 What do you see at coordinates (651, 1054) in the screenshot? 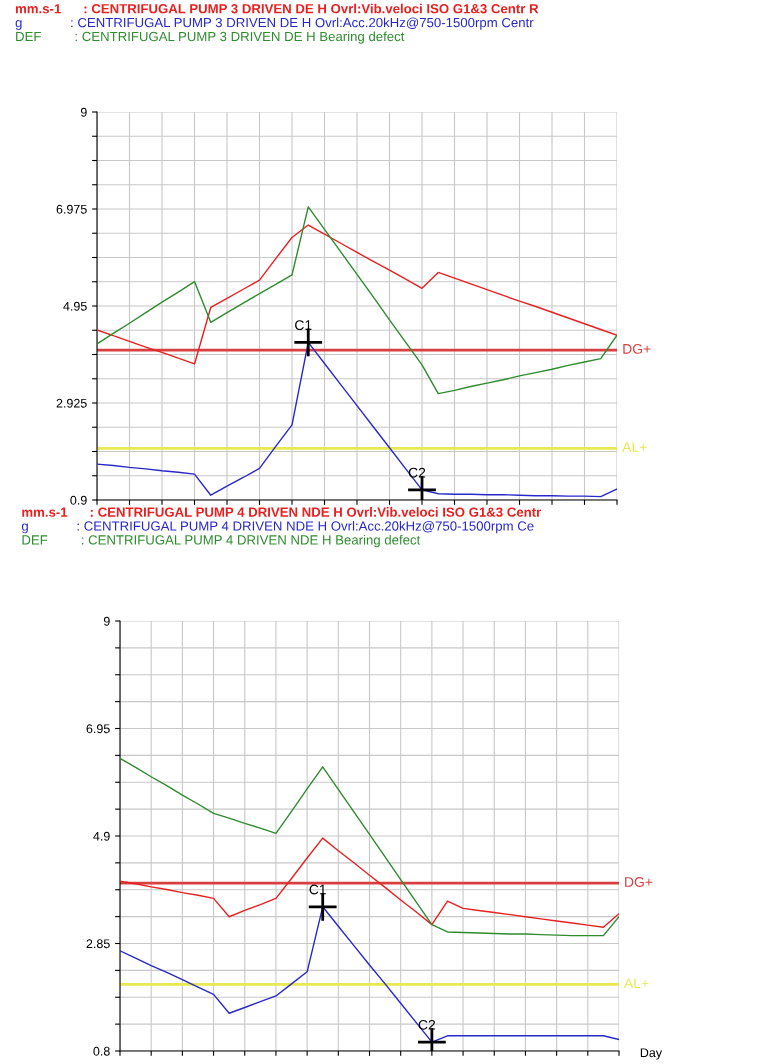
I see `x-axis-title: Day` at bounding box center [651, 1054].